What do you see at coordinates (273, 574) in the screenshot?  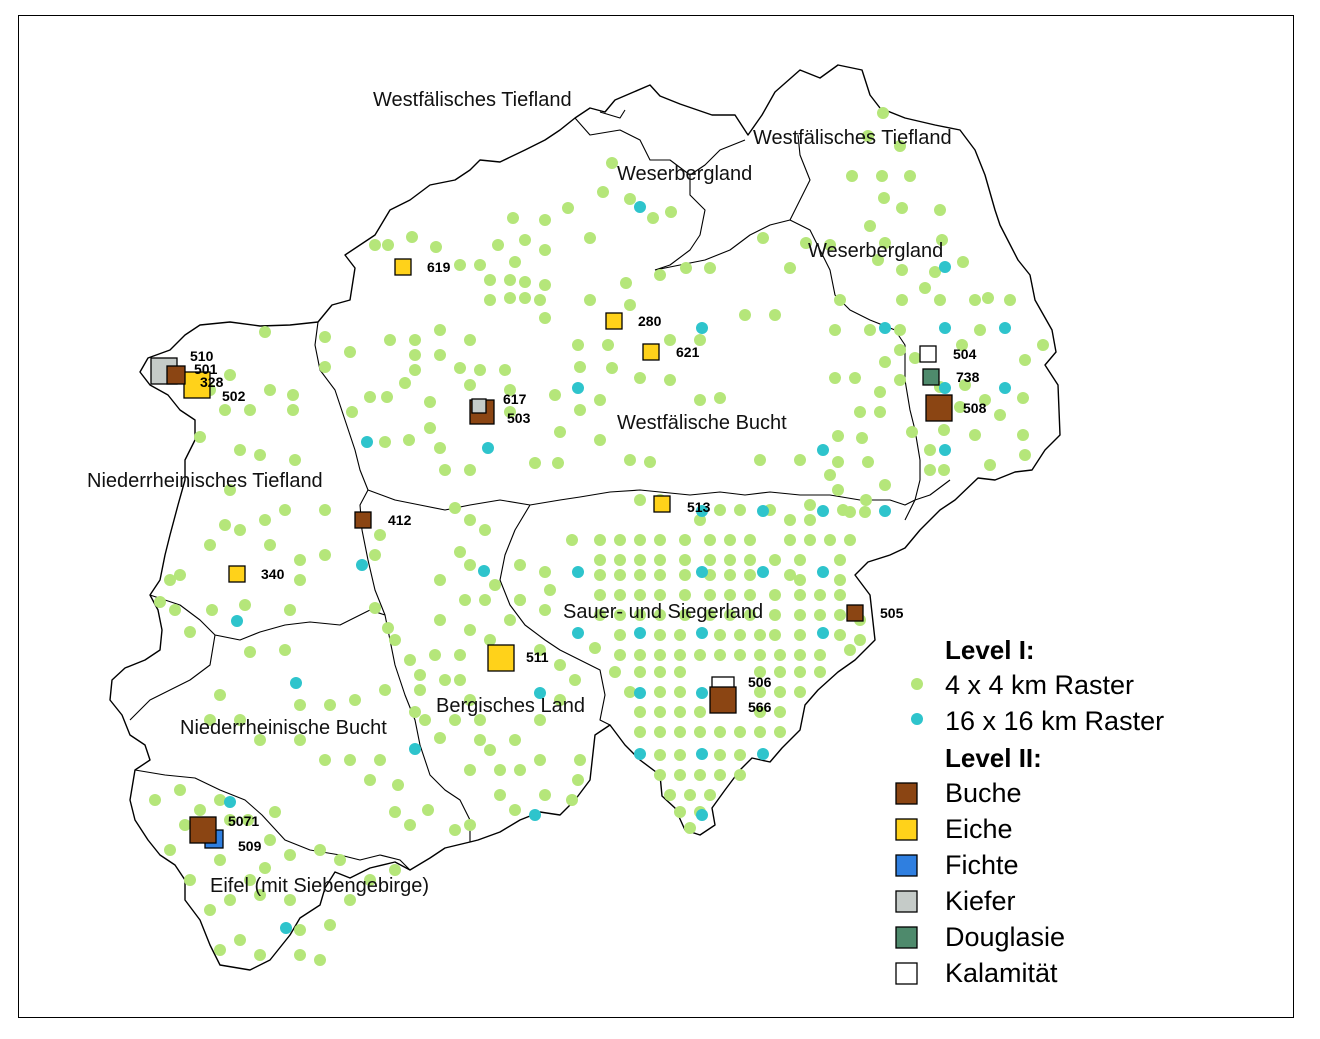 I see `site-label-340: 340` at bounding box center [273, 574].